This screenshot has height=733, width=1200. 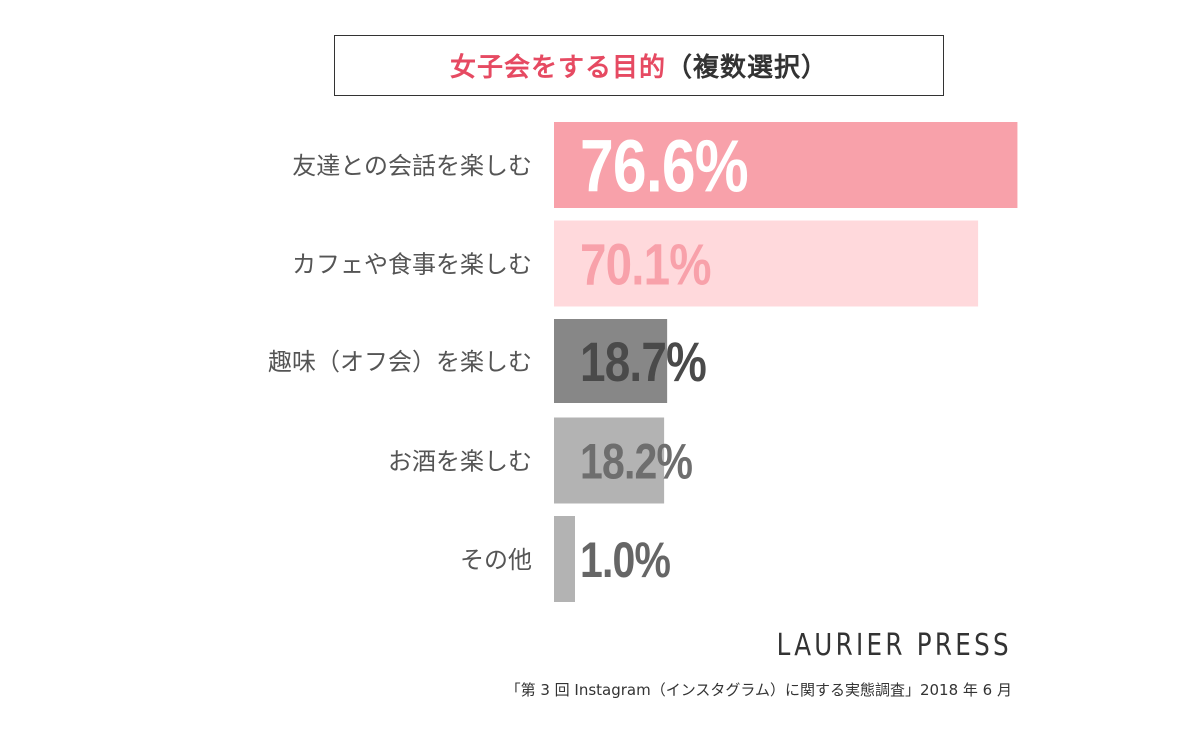 I want to click on category-label-1: 友達との会話を楽しむ, so click(x=412, y=166).